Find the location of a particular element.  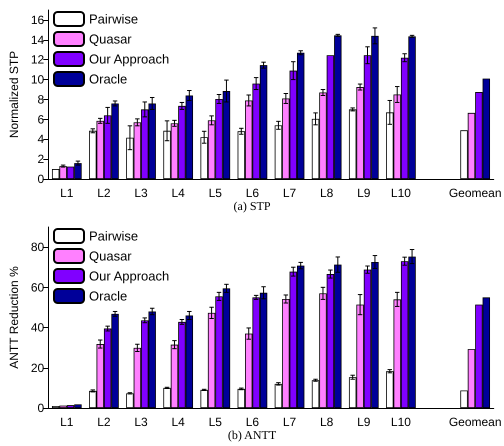

y-tick-label: 4 is located at coordinates (41, 139).